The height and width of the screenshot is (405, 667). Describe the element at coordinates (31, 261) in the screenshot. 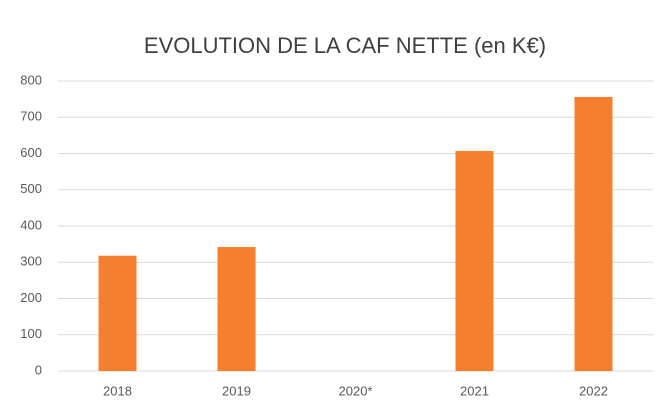

I see `y-tick-label: 300` at that location.